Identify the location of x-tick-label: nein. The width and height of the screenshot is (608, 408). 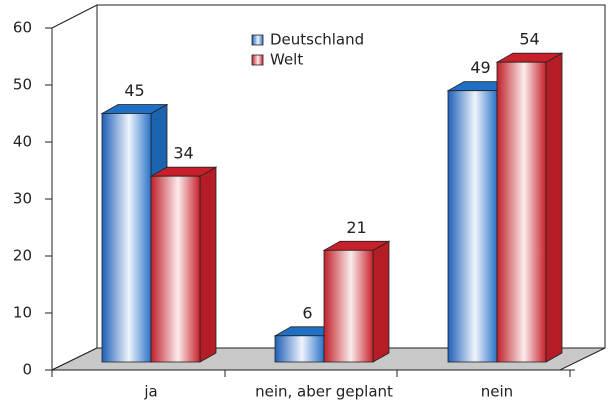
(497, 392).